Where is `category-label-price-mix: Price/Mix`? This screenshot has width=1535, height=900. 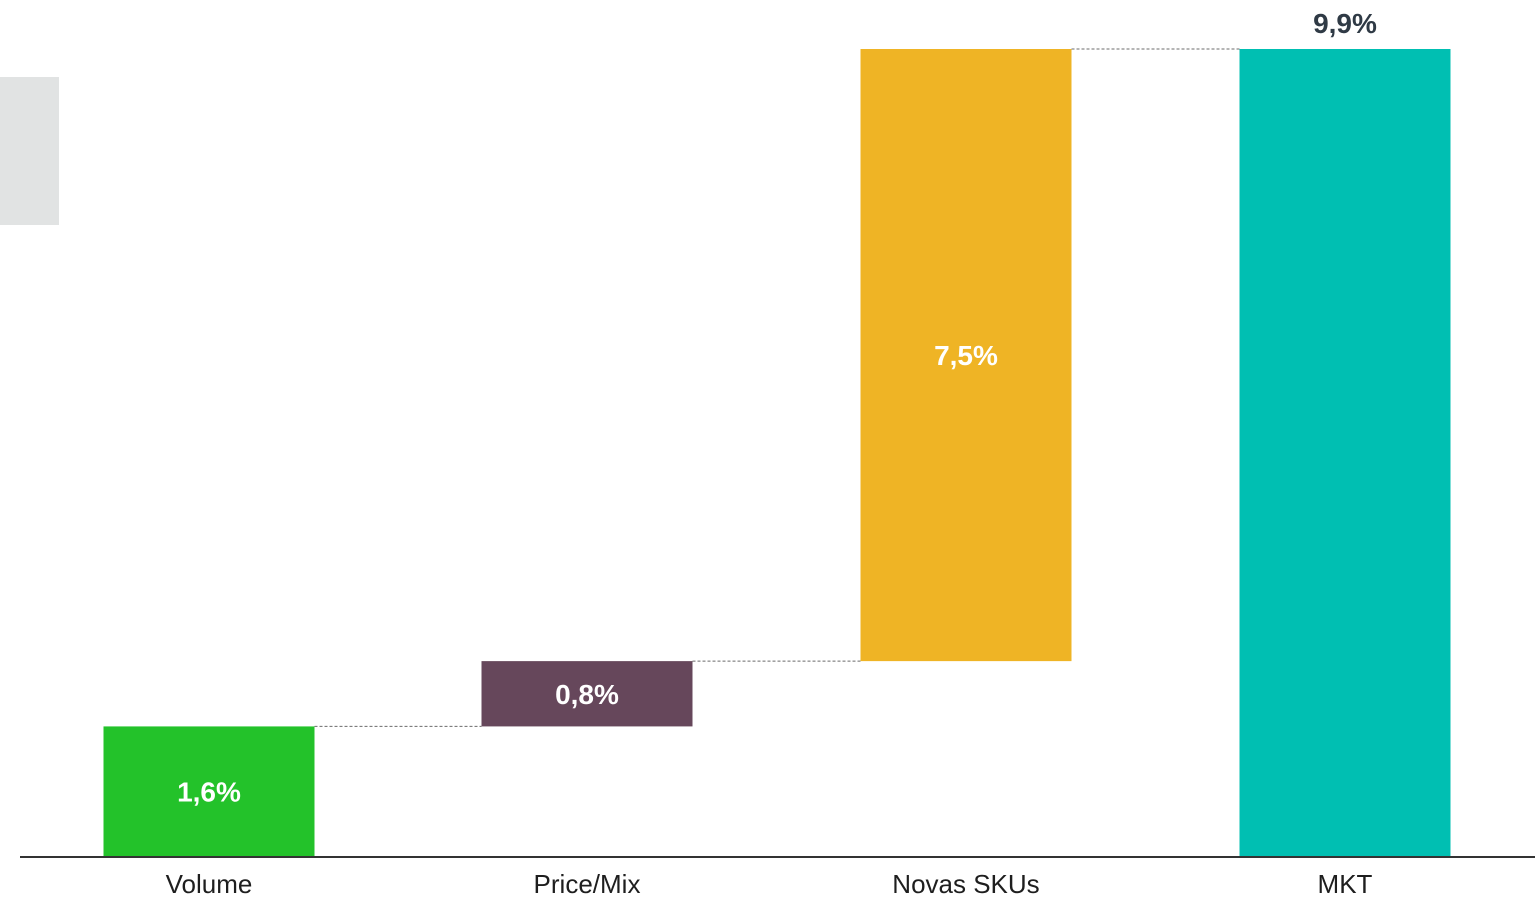
category-label-price-mix: Price/Mix is located at coordinates (587, 884).